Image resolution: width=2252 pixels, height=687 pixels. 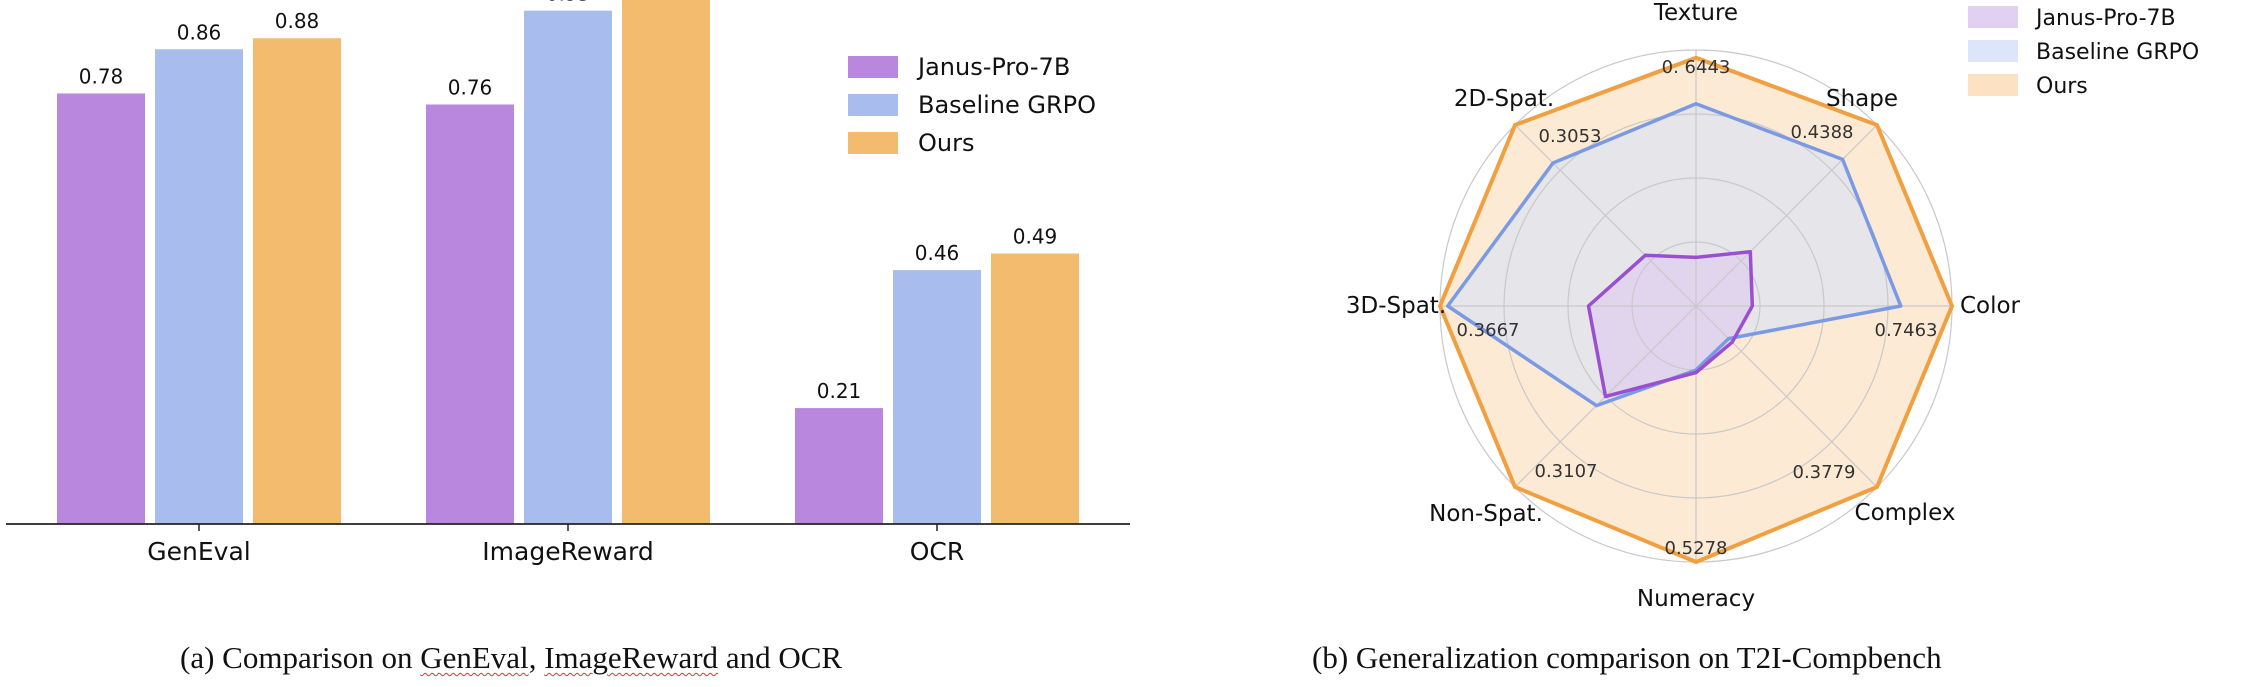 I want to click on caption-a-prefix: (a) Comparison on, so click(x=300, y=657).